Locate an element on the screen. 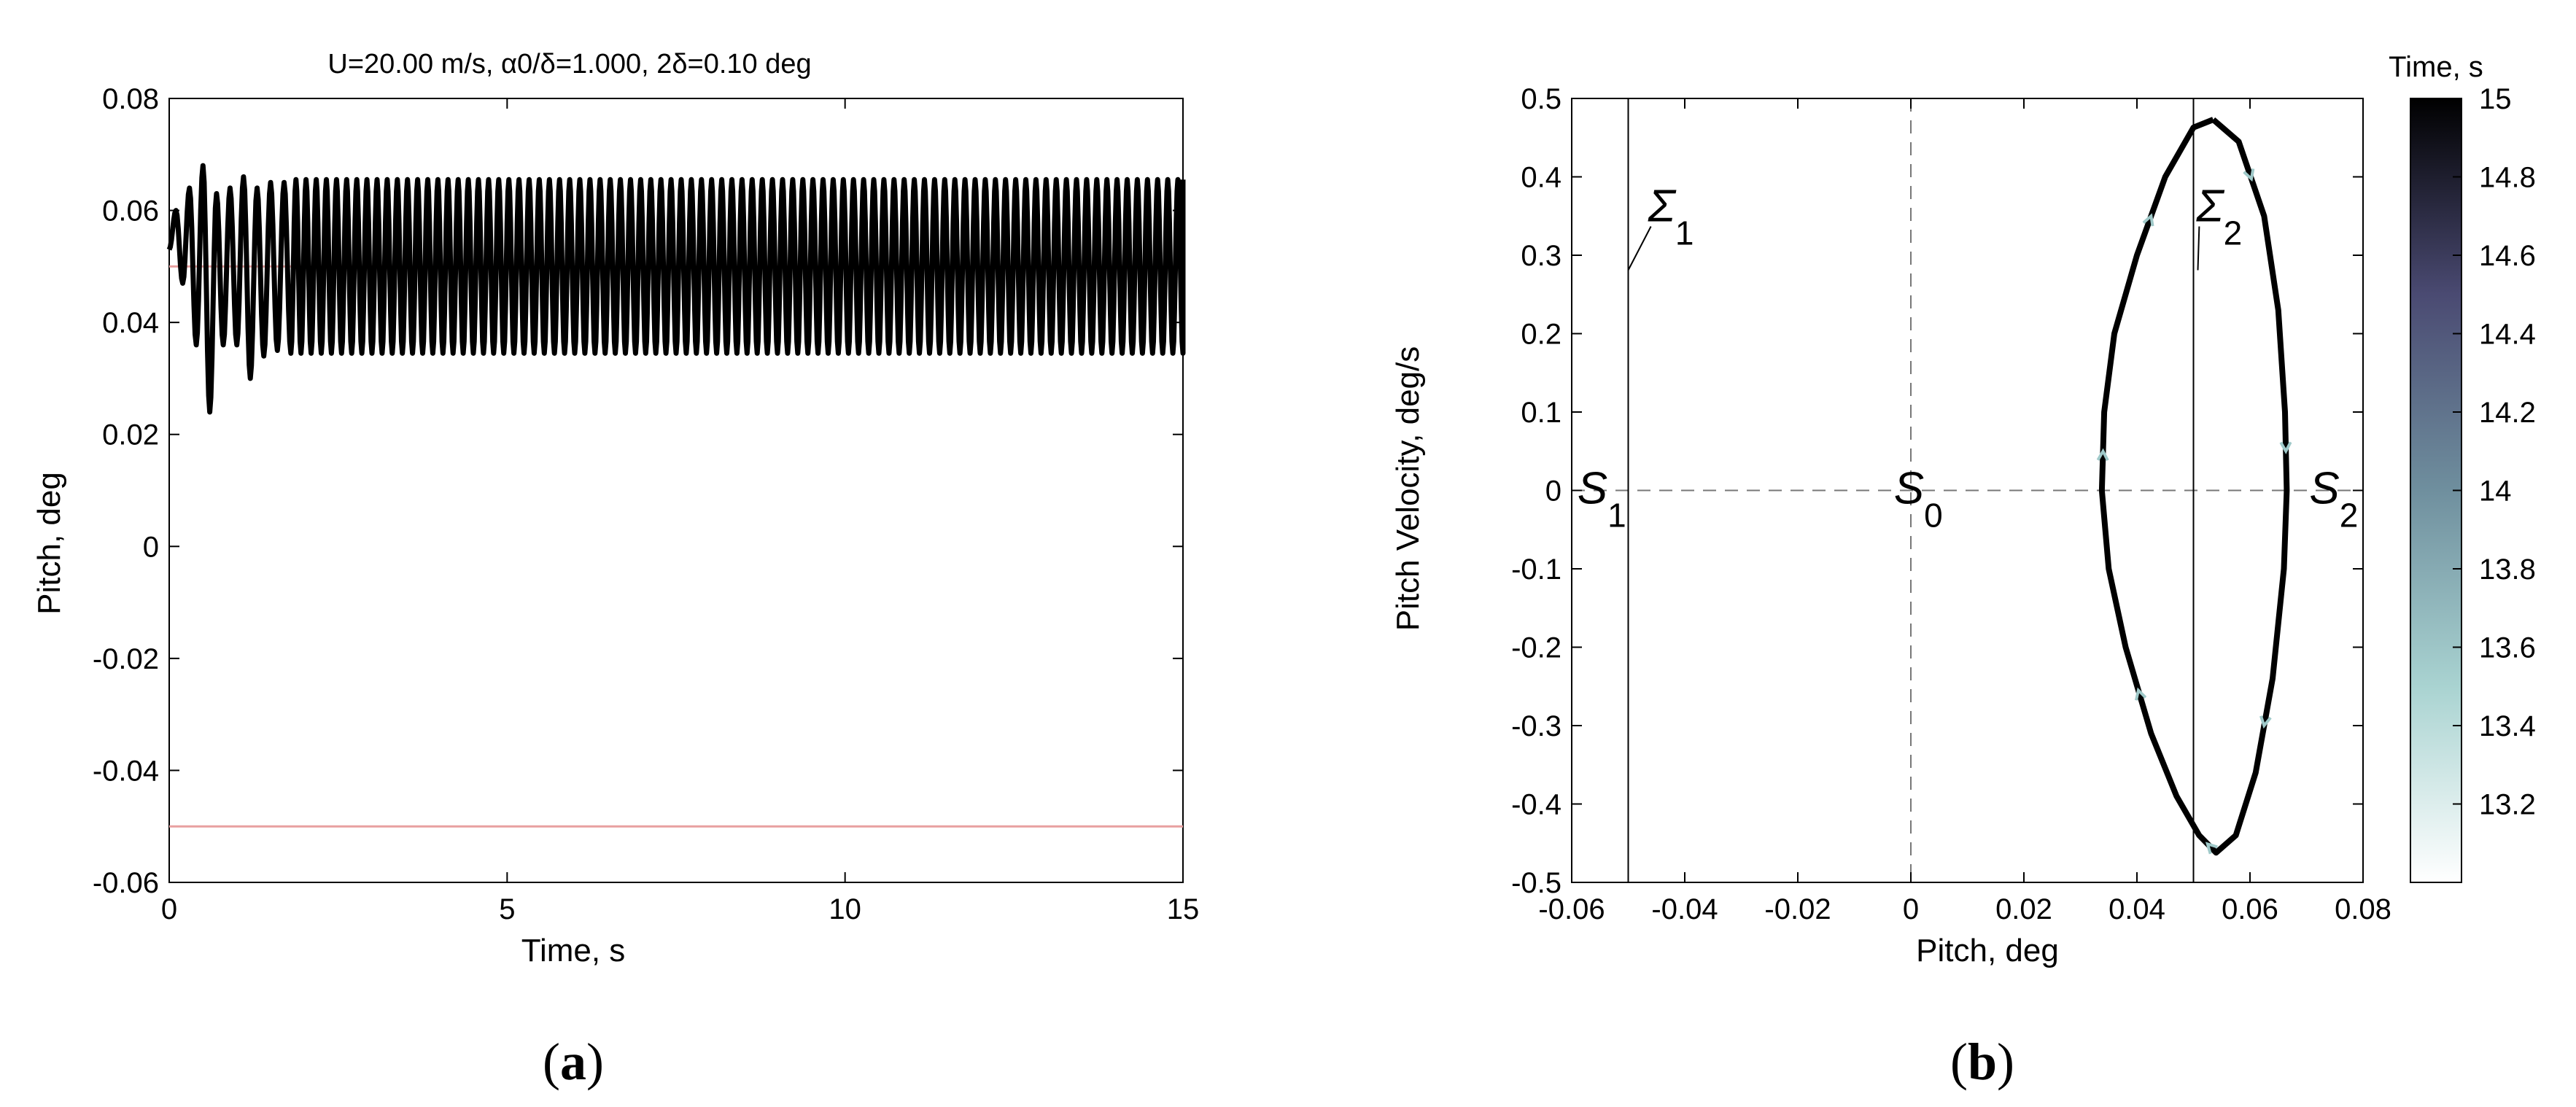  panel-b-x-tick-label: -0.06 is located at coordinates (1571, 909).